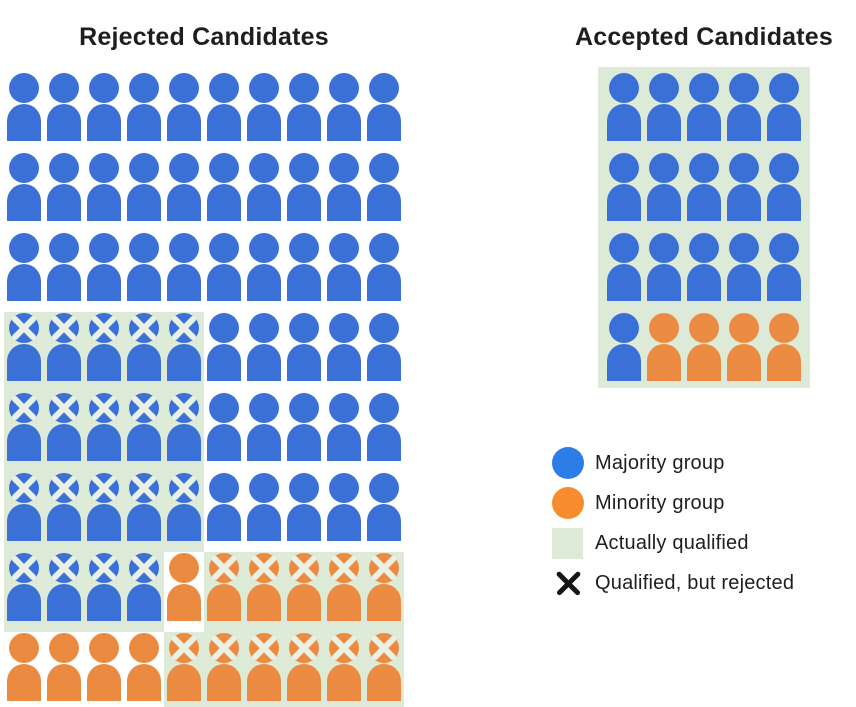 This screenshot has height=707, width=856. I want to click on accepted-candidates-grid, so click(704, 230).